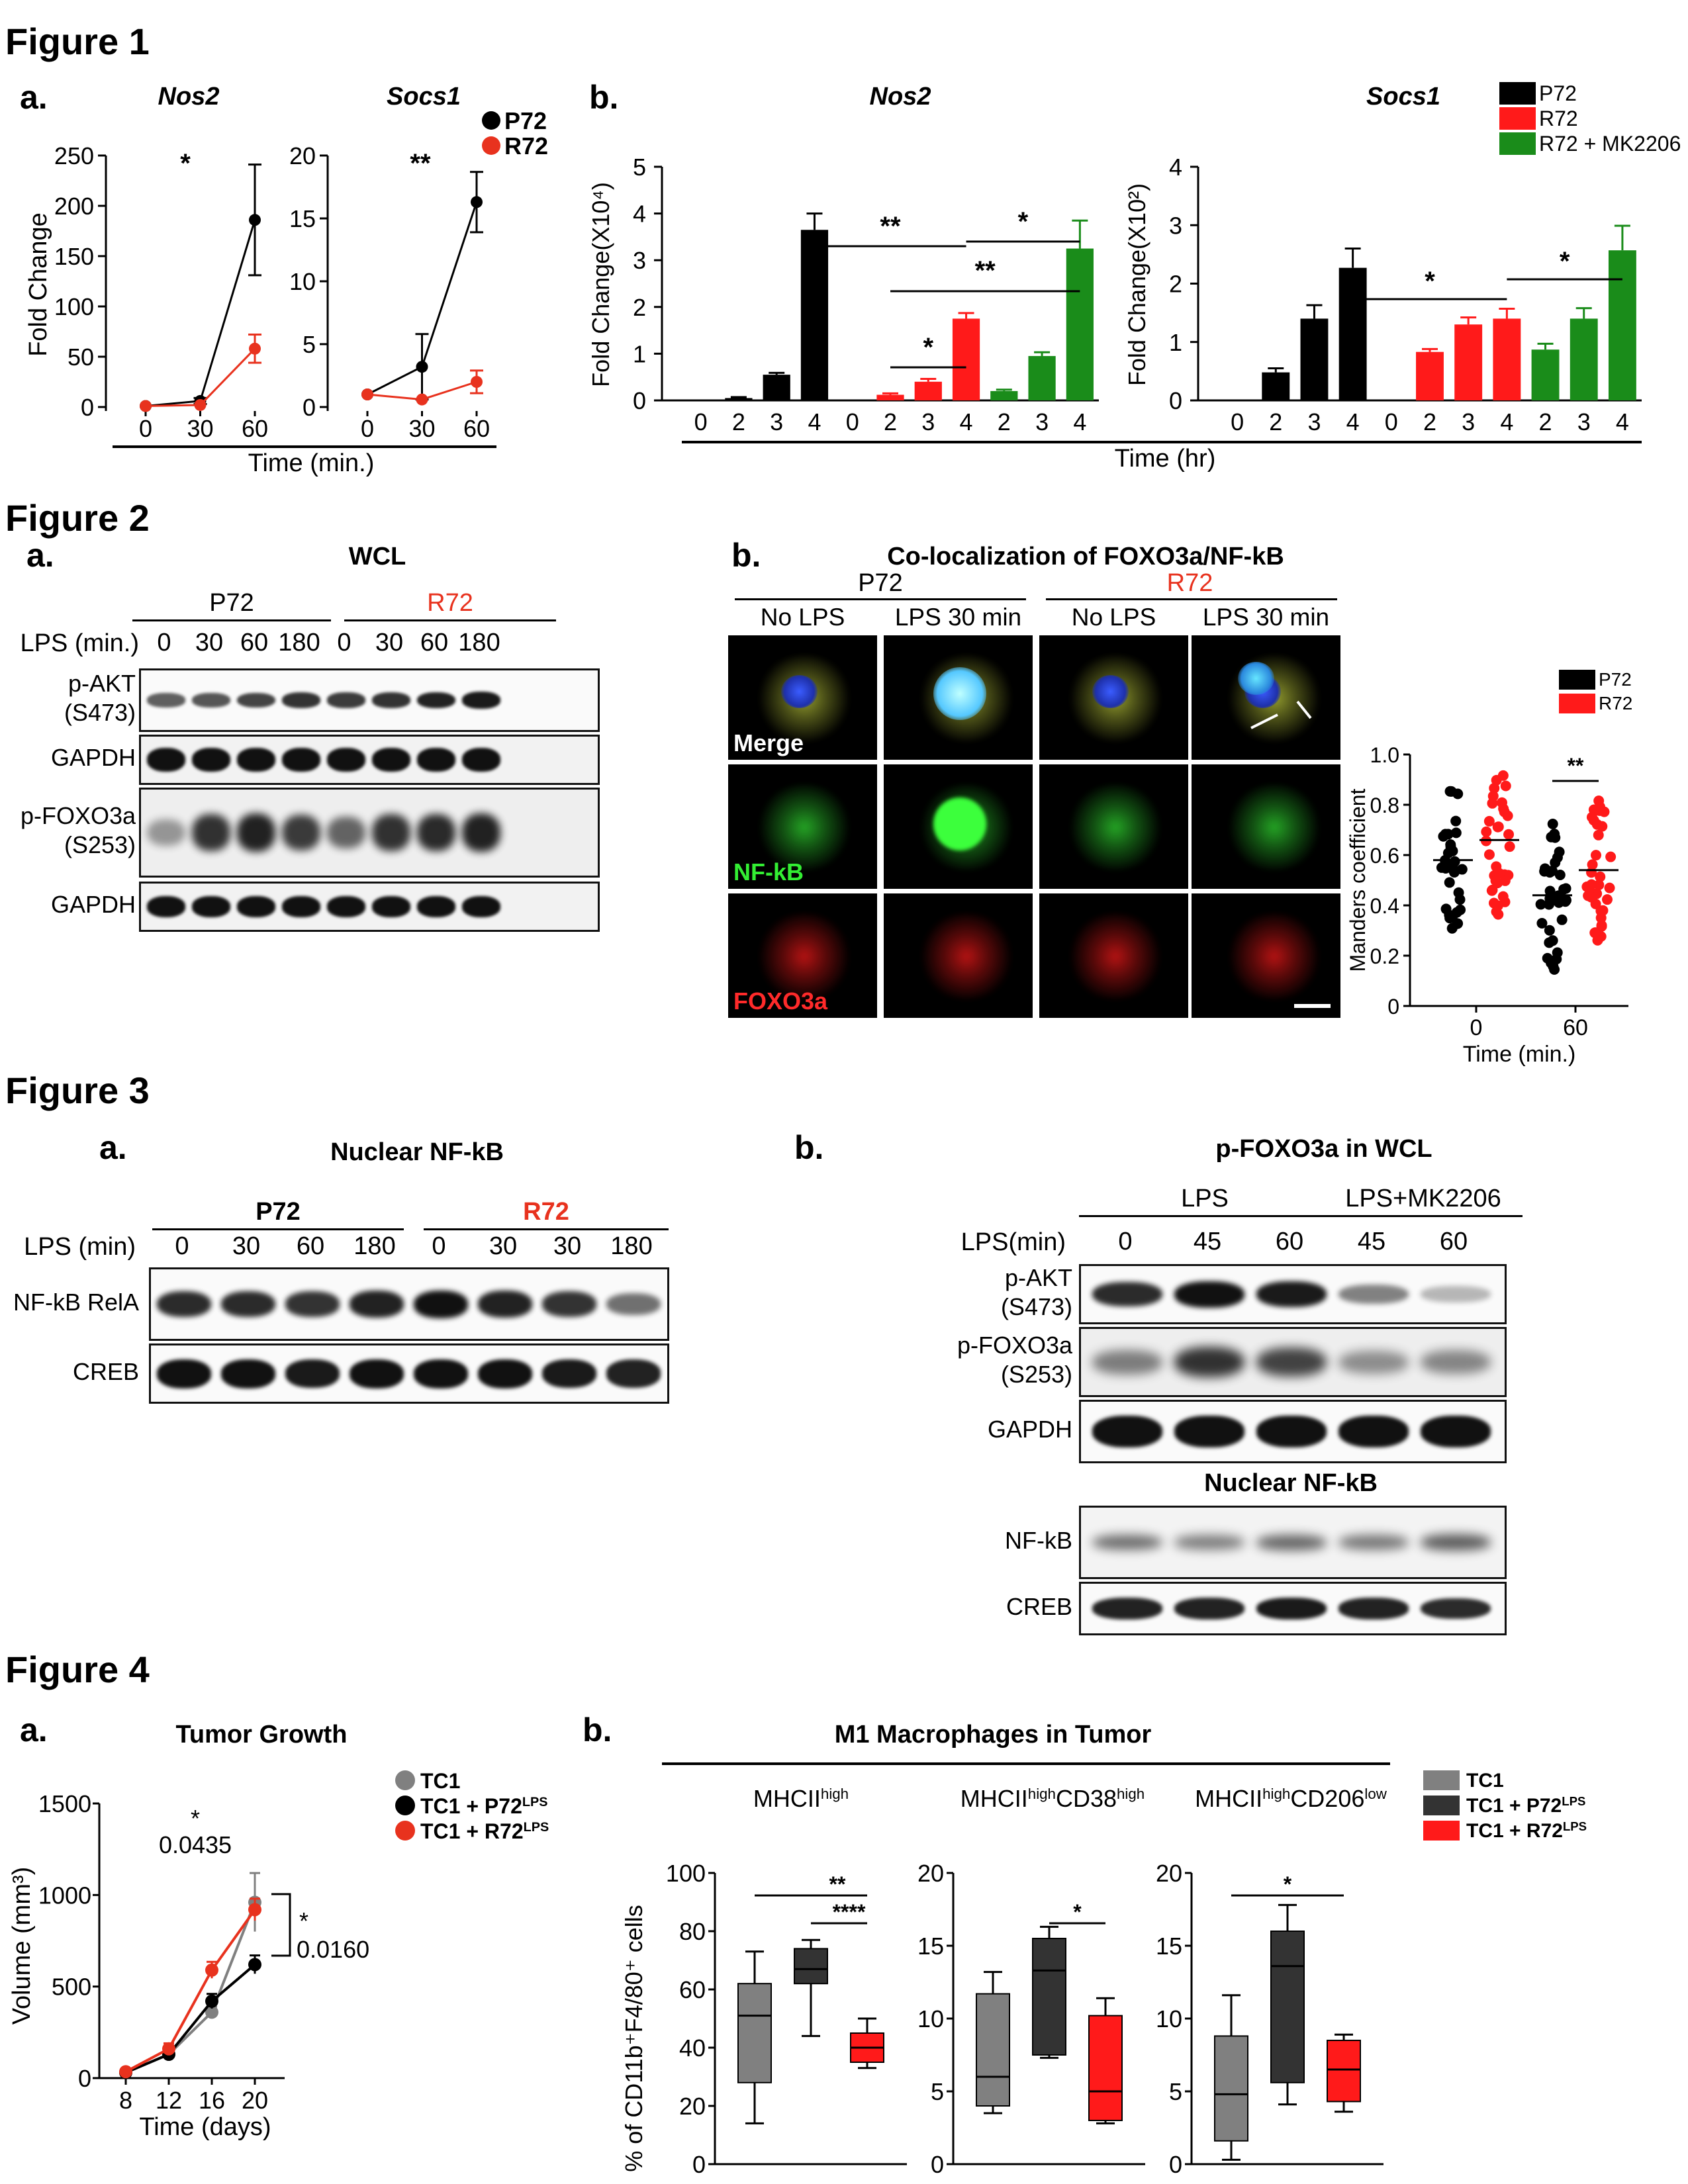 The height and width of the screenshot is (2184, 1688). What do you see at coordinates (1266, 617) in the screenshot?
I see `column-label: LPS 30 min` at bounding box center [1266, 617].